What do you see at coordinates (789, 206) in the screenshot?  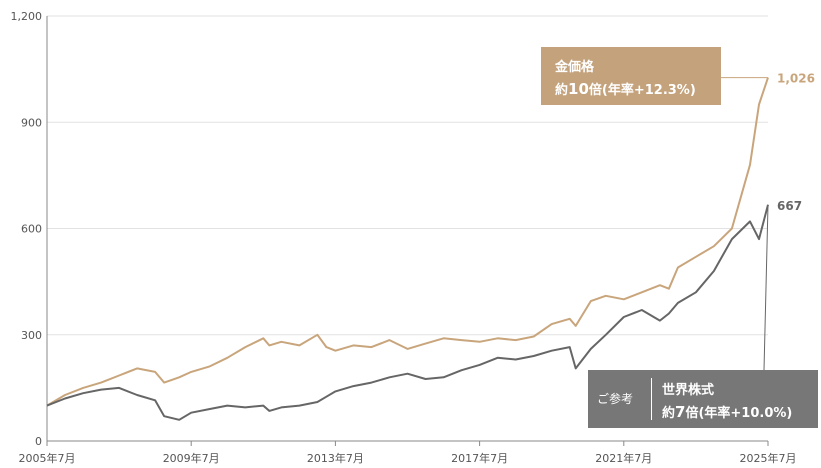 I see `stock-end-label: 667` at bounding box center [789, 206].